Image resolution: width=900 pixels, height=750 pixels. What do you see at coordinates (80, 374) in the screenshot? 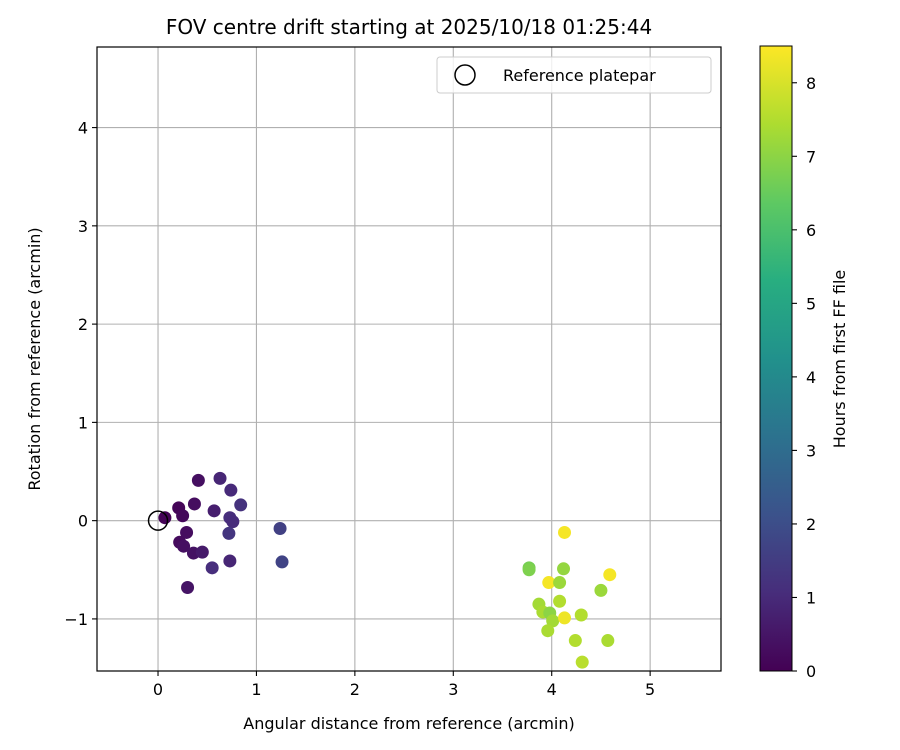
I see `y-axis-ticks: −1 0 1 2 3 4` at bounding box center [80, 374].